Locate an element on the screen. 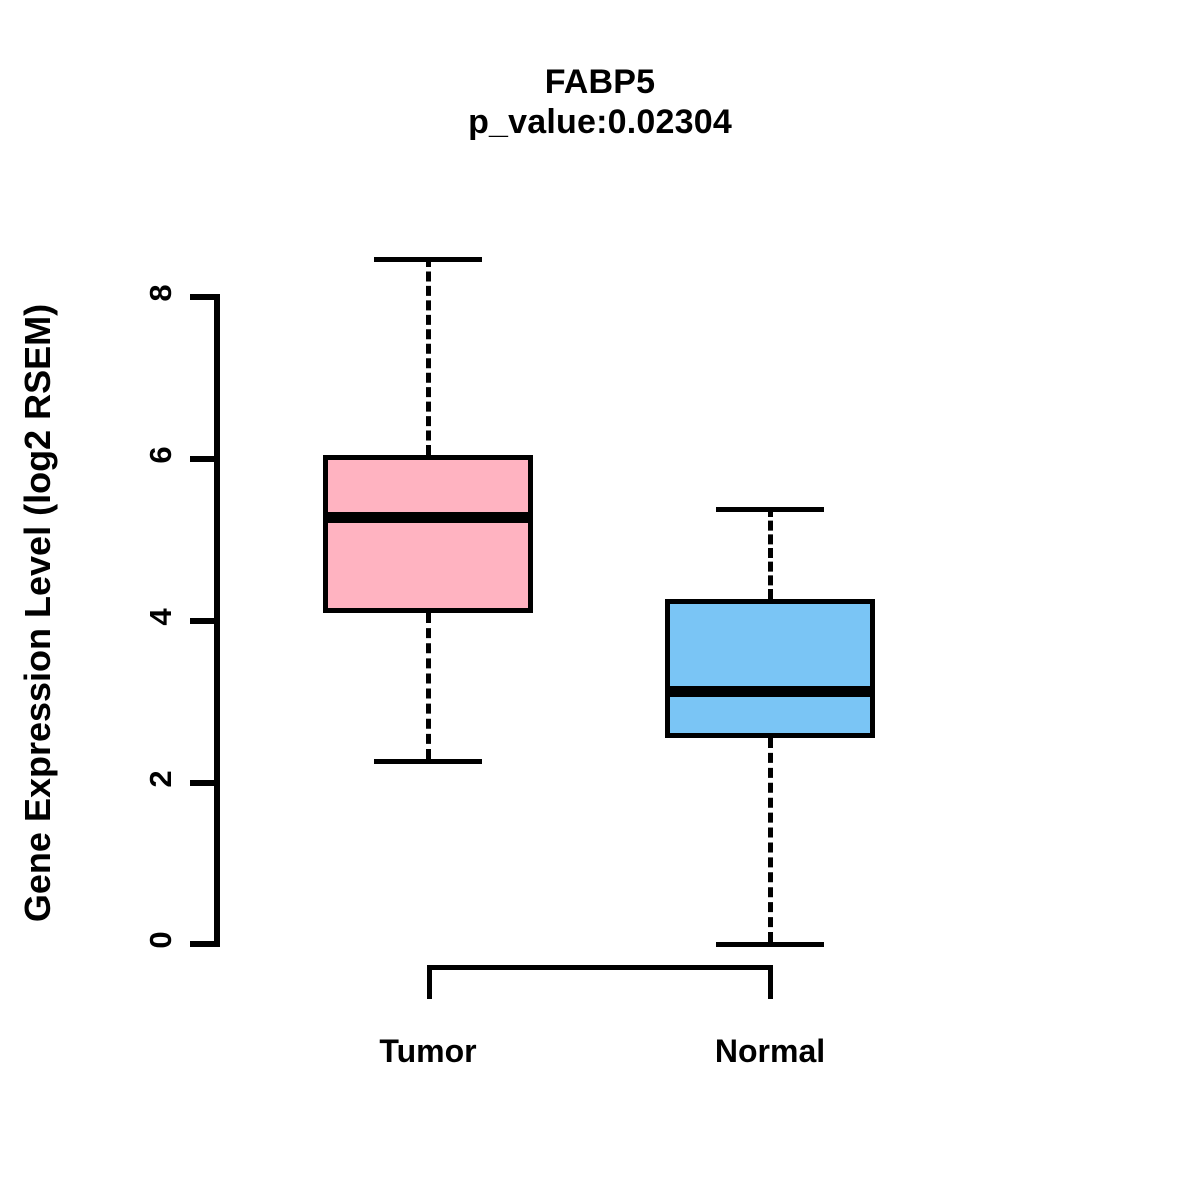 This screenshot has height=1200, width=1200. median-line-tumor is located at coordinates (428, 517).